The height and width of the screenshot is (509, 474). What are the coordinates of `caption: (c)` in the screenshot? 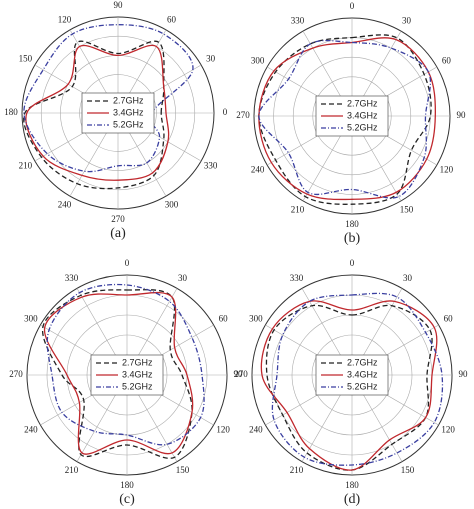 It's located at (127, 499).